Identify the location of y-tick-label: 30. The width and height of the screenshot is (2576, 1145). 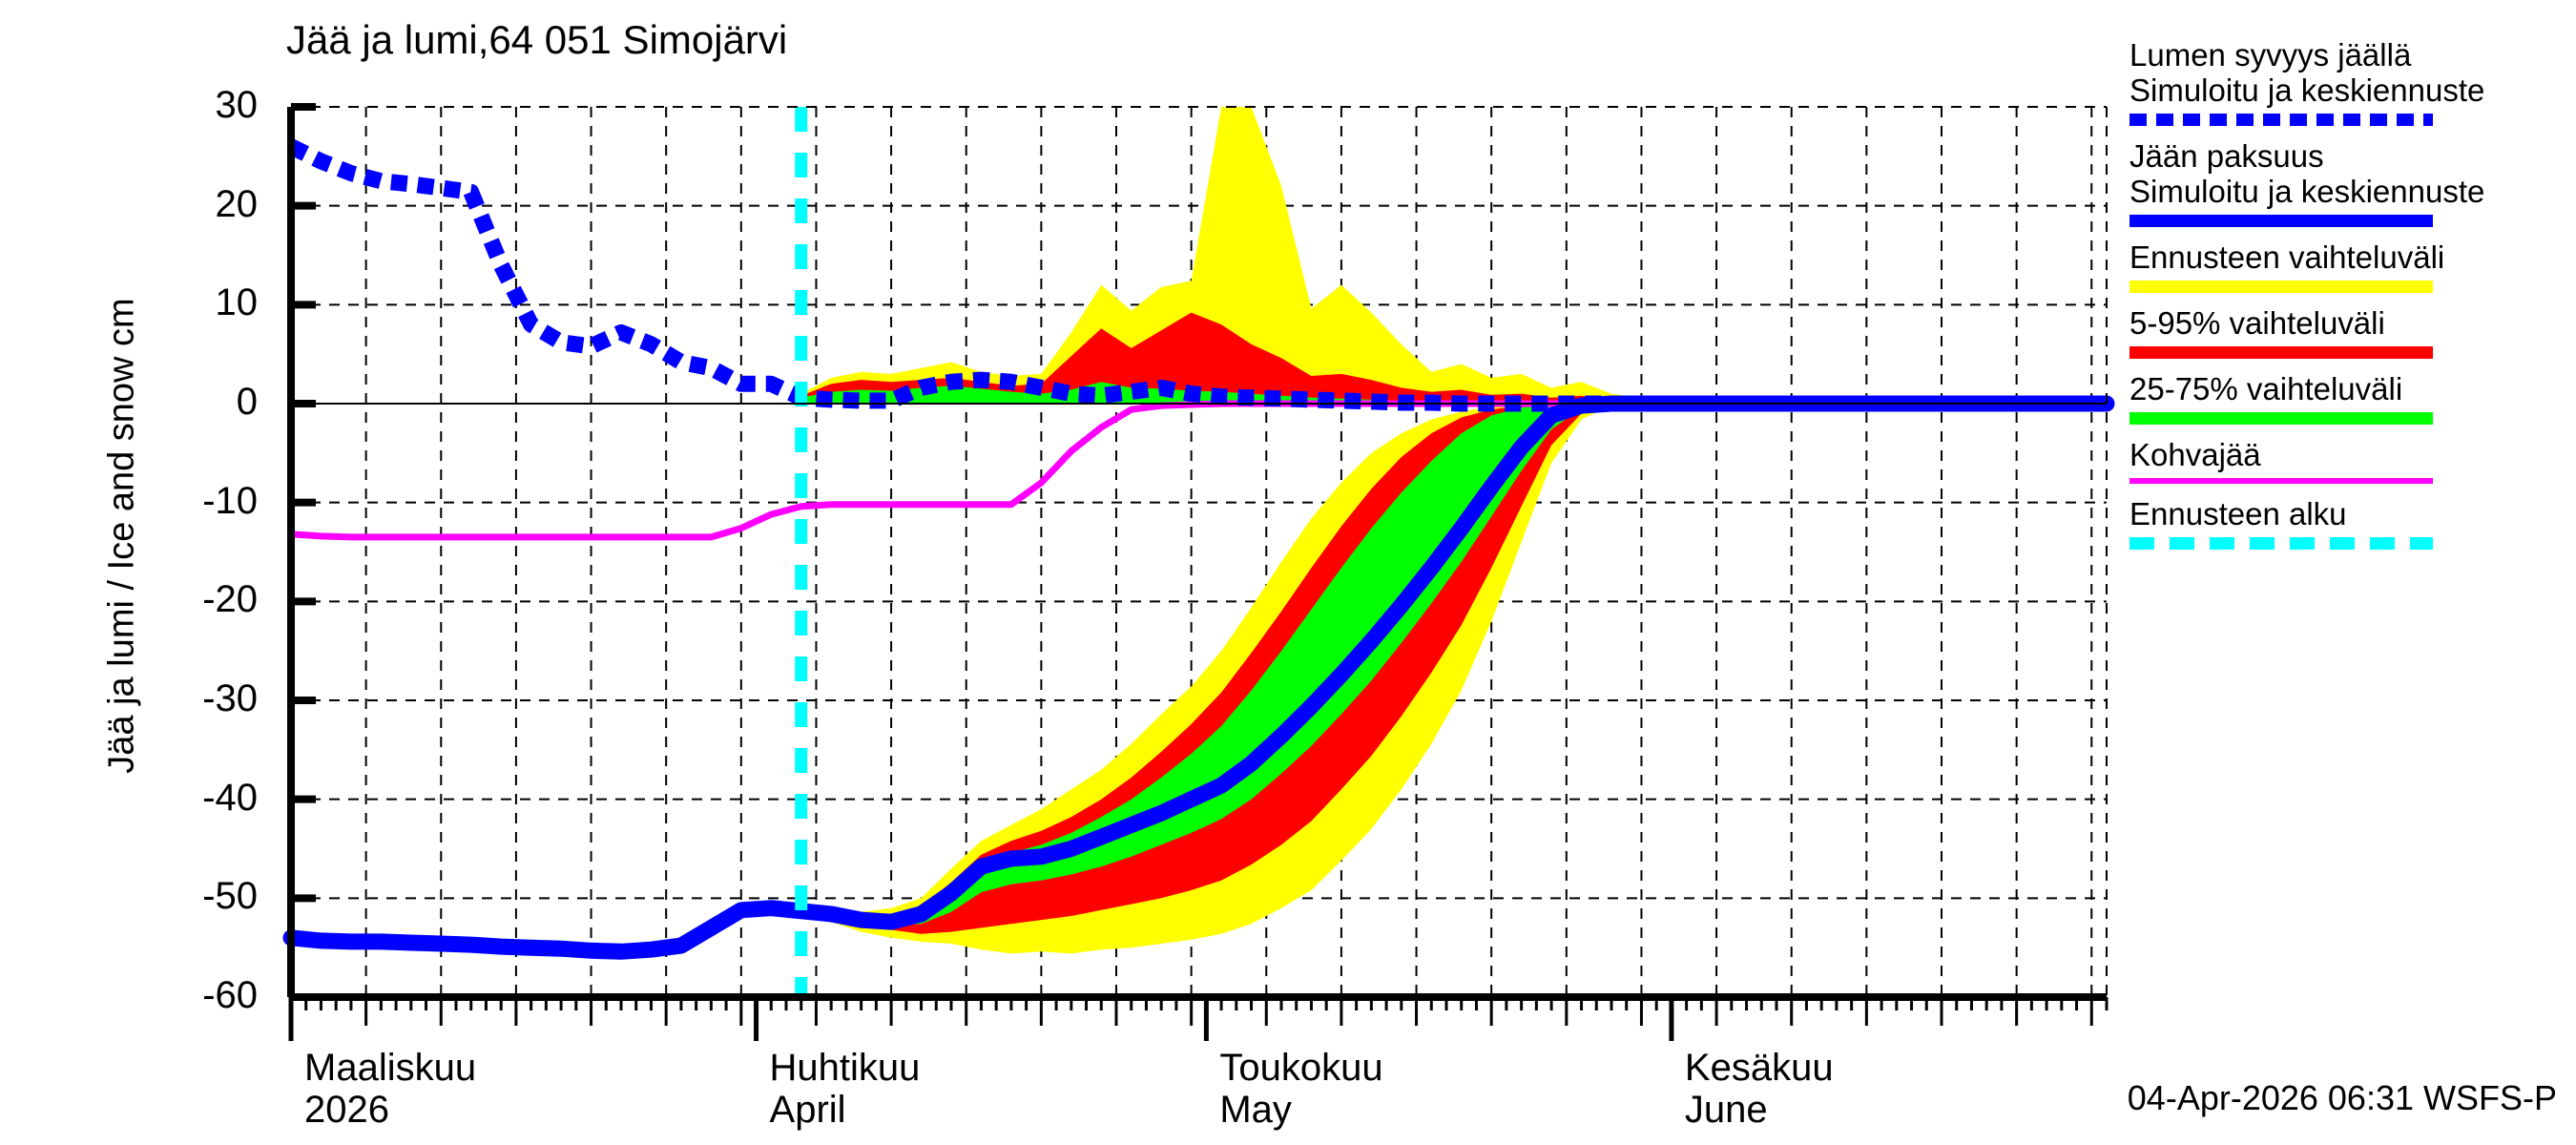
(237, 105).